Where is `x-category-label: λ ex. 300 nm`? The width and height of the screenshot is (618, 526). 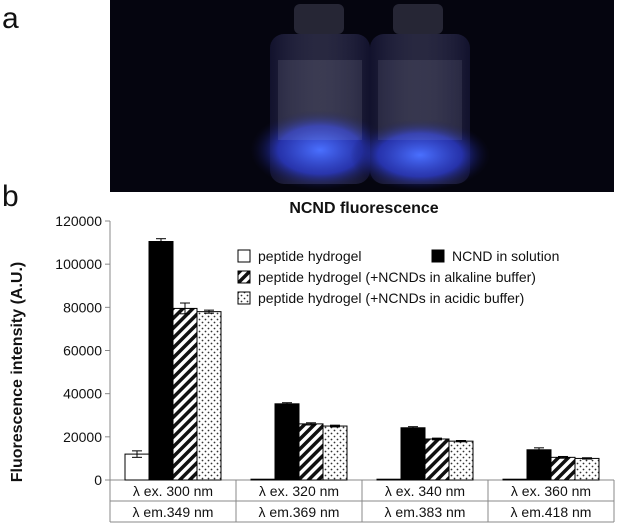
x-category-label: λ ex. 300 nm is located at coordinates (173, 491).